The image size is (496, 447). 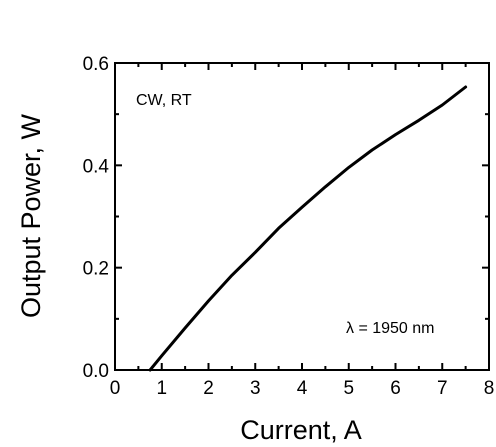 What do you see at coordinates (161, 388) in the screenshot?
I see `x-tick-label: 1` at bounding box center [161, 388].